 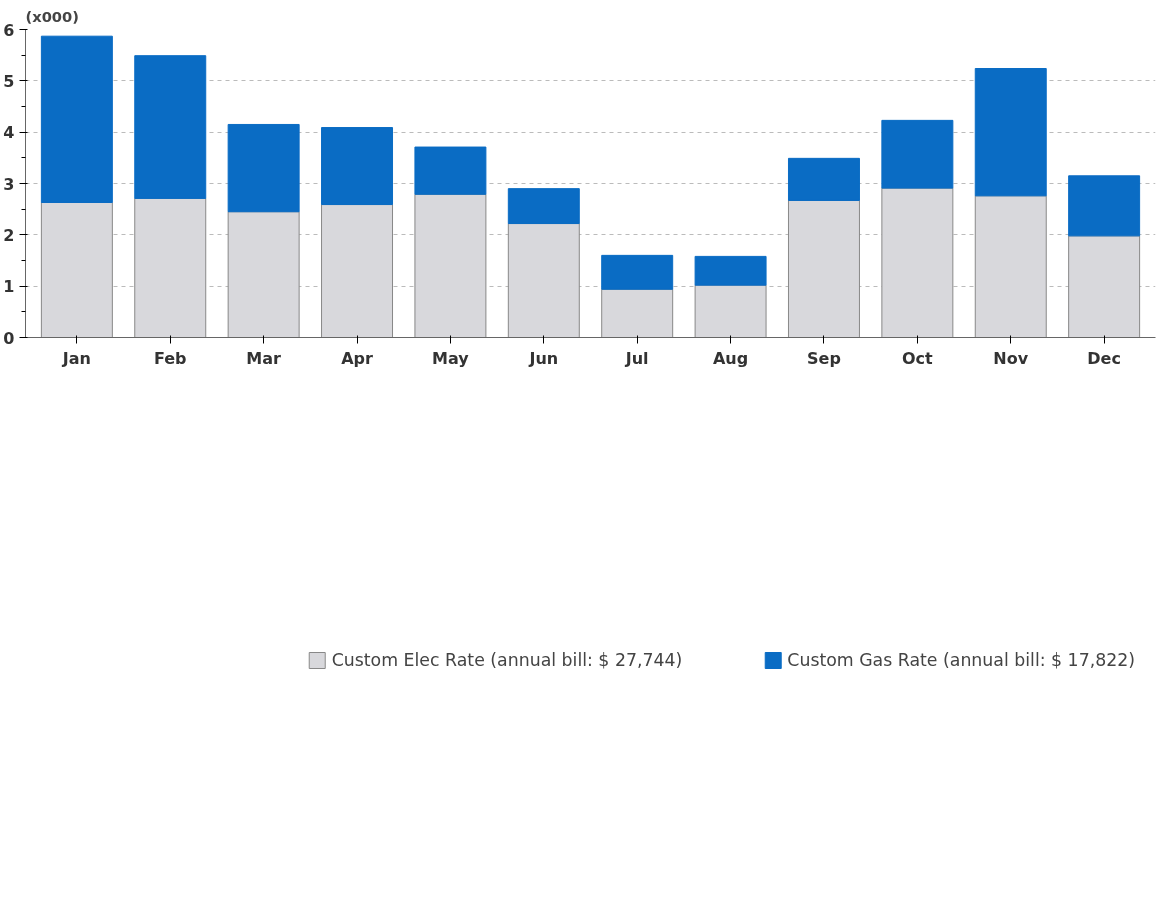 What do you see at coordinates (9, 287) in the screenshot?
I see `y-tick-label: 1` at bounding box center [9, 287].